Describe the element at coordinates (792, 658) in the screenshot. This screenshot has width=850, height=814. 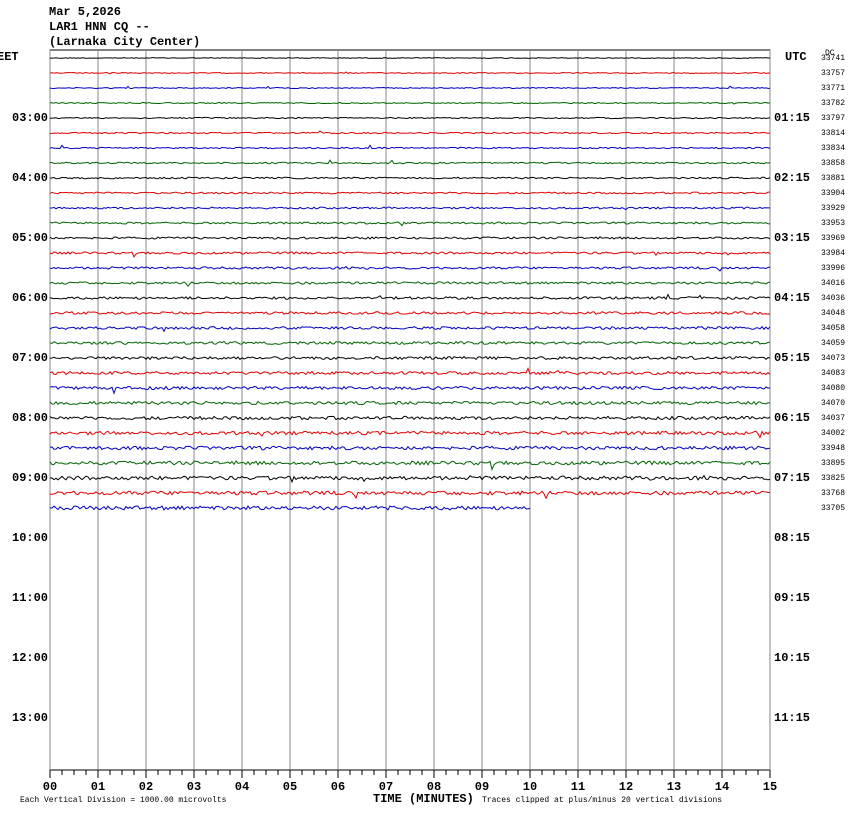
I see `right-time: 10:15` at that location.